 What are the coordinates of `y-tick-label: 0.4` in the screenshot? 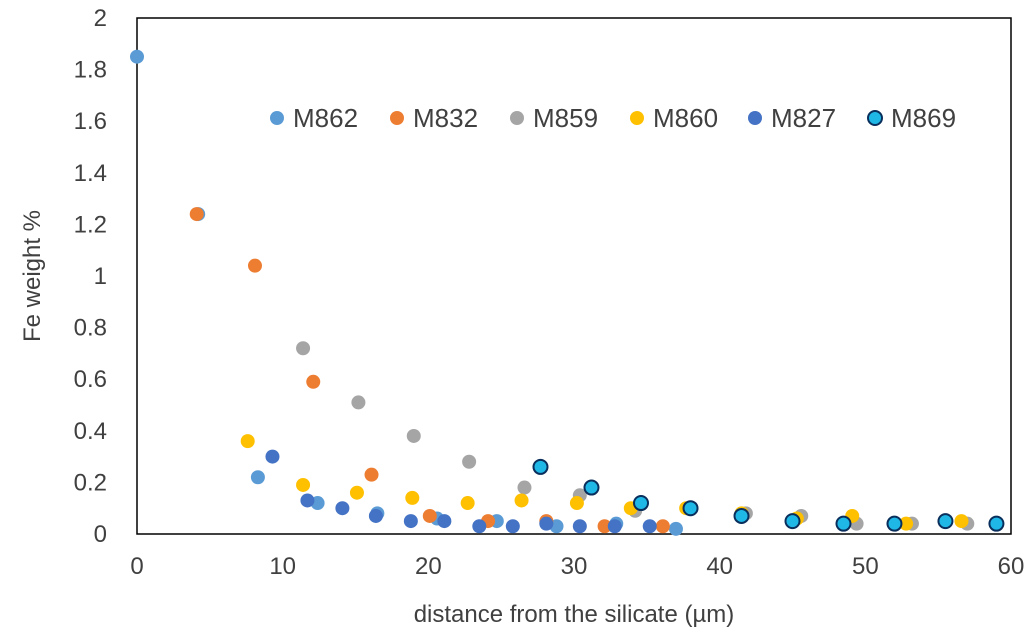 It's located at (90, 431).